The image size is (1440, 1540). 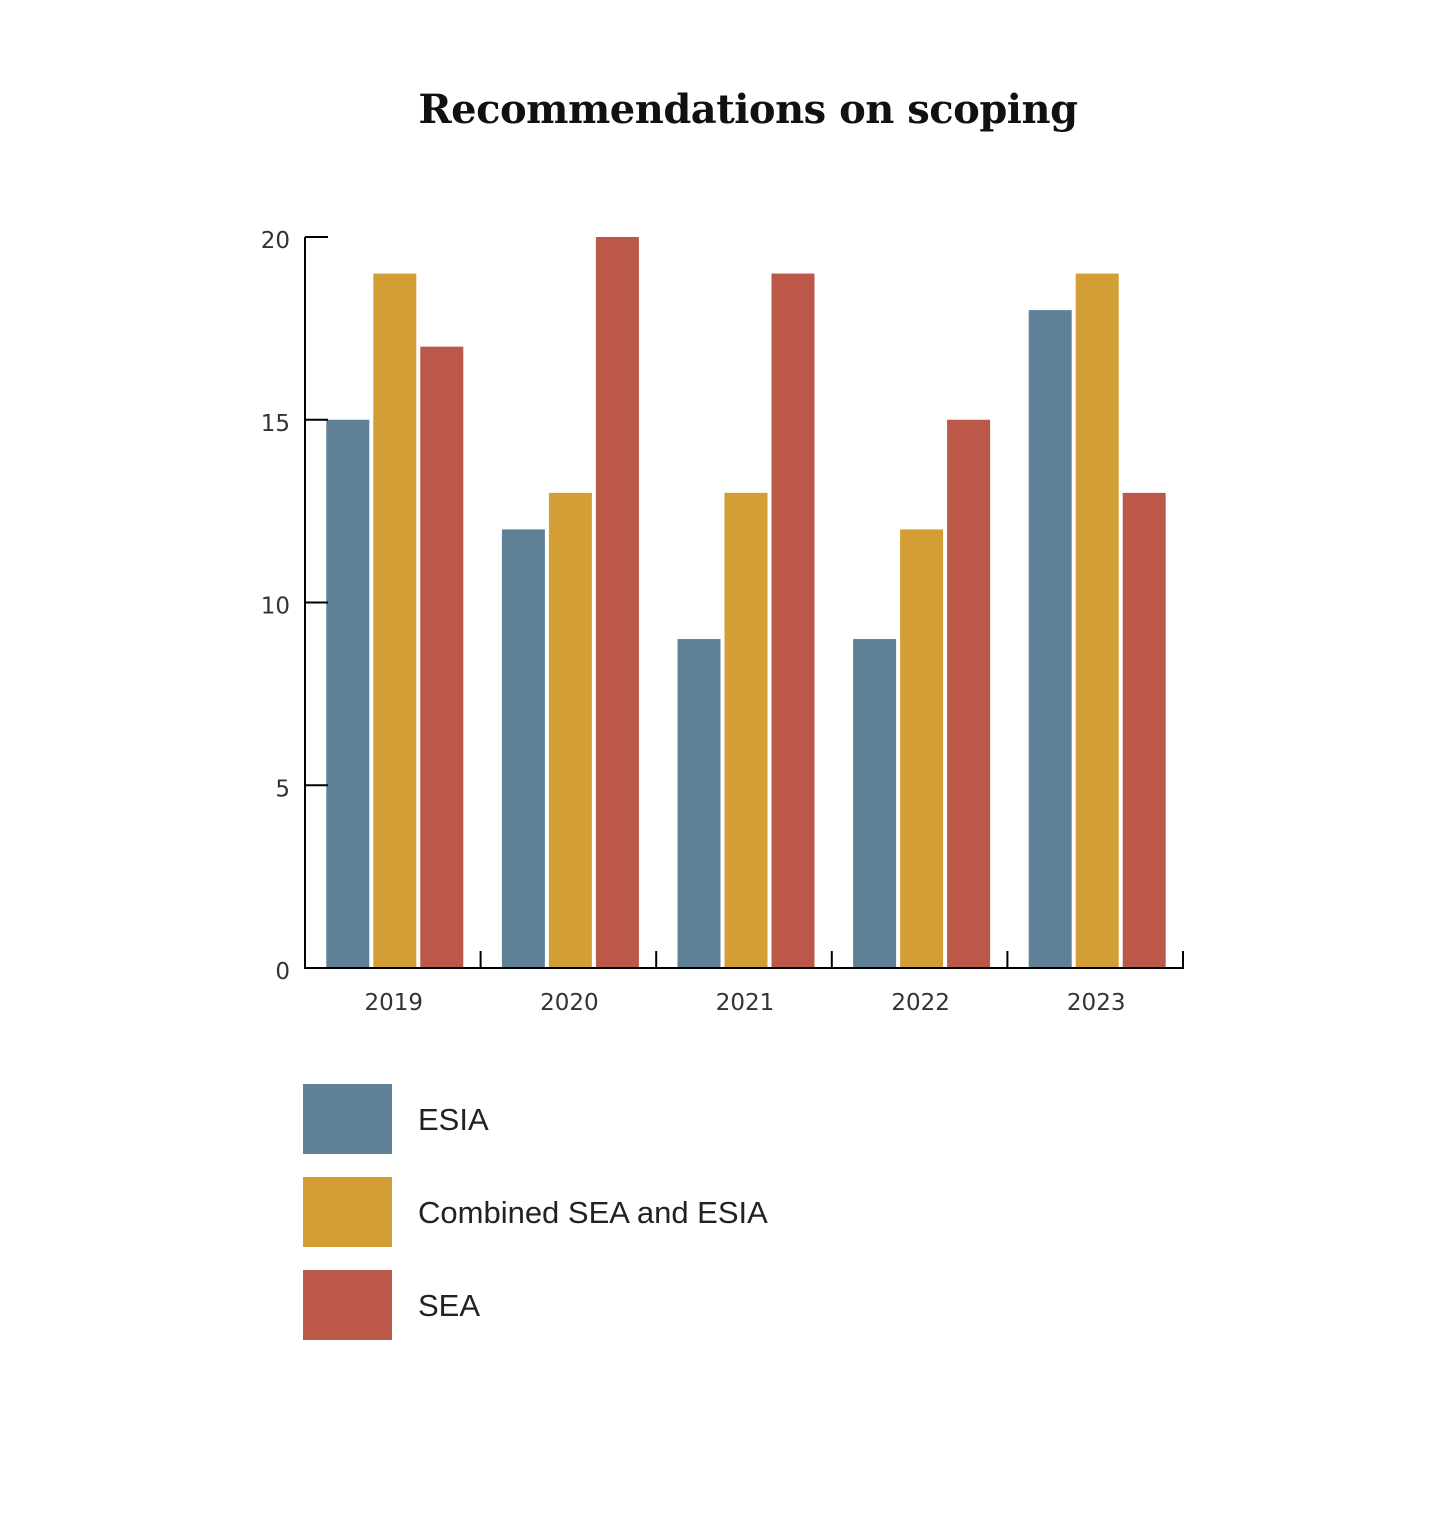 What do you see at coordinates (449, 1305) in the screenshot?
I see `legend-label-sea: SEA` at bounding box center [449, 1305].